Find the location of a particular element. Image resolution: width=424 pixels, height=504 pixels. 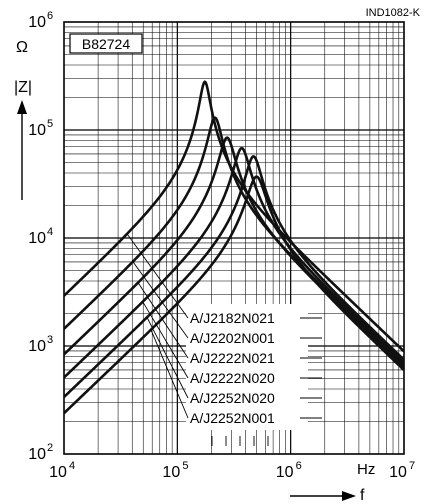

x-tick-label: 10 7 is located at coordinates (402, 470).